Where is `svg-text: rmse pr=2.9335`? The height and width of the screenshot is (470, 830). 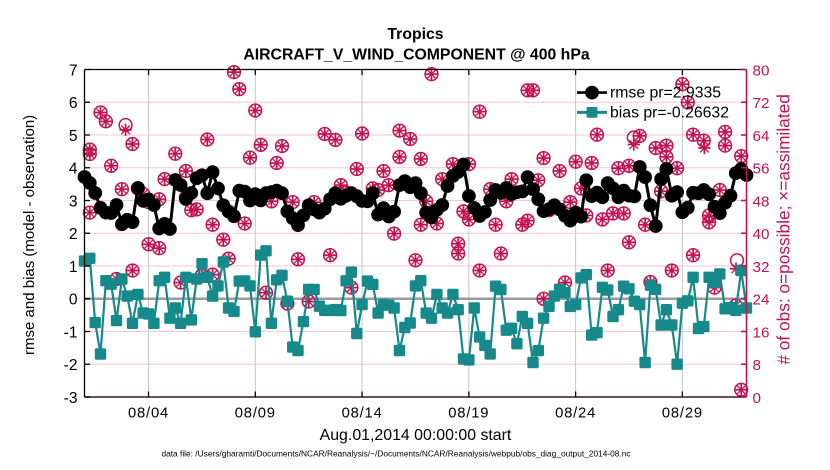
svg-text: rmse pr=2.9335 is located at coordinates (665, 93).